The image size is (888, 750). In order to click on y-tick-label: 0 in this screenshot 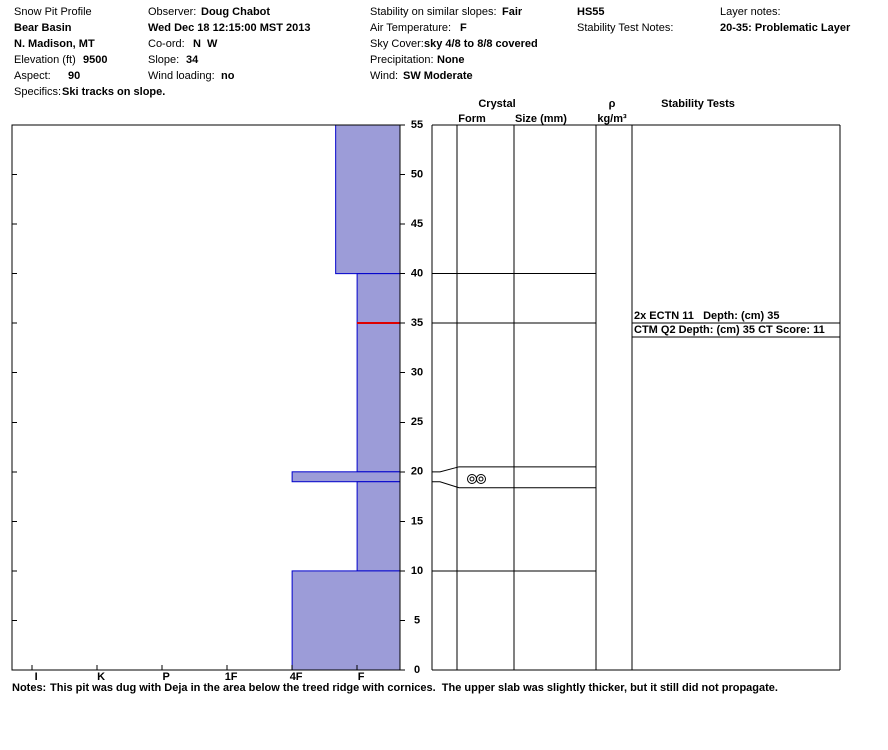, I will do `click(417, 670)`.